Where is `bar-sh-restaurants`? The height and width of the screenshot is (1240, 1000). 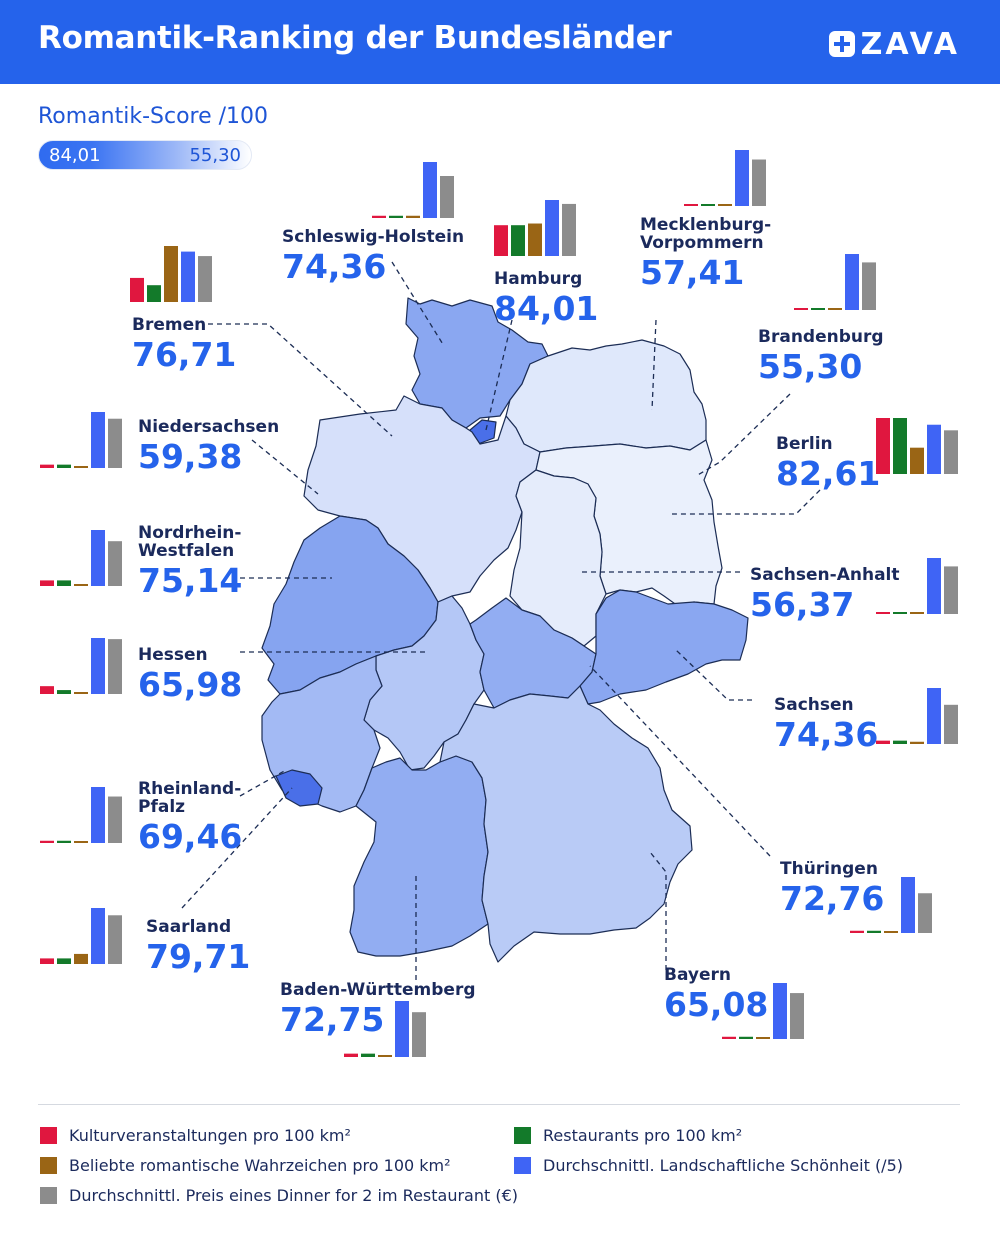 bar-sh-restaurants is located at coordinates (396, 216).